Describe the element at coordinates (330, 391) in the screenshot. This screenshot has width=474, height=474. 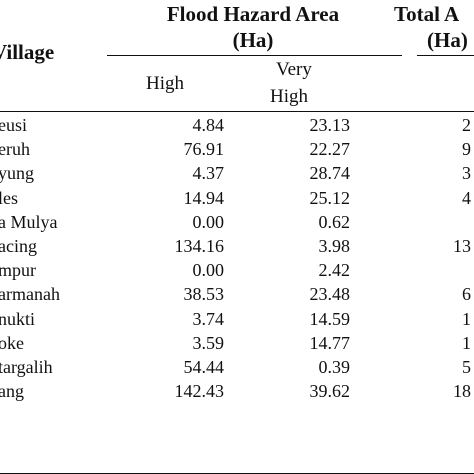
I see `very-high-value-cell: 39.62` at that location.